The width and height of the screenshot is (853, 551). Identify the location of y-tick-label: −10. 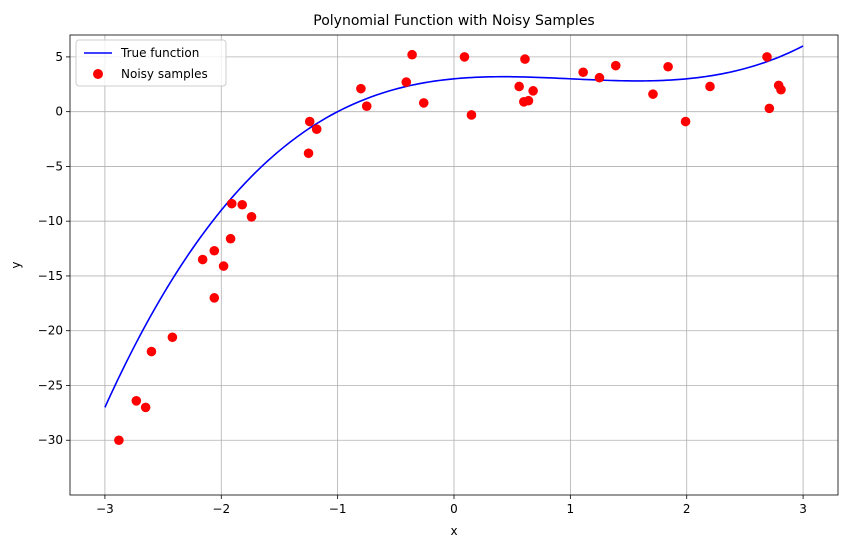
(50, 221).